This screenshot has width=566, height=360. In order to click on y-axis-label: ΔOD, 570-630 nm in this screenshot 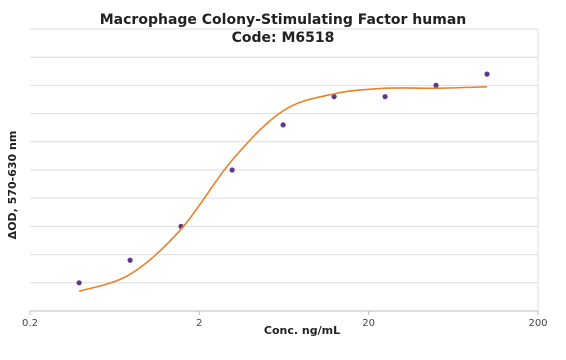, I will do `click(12, 185)`.